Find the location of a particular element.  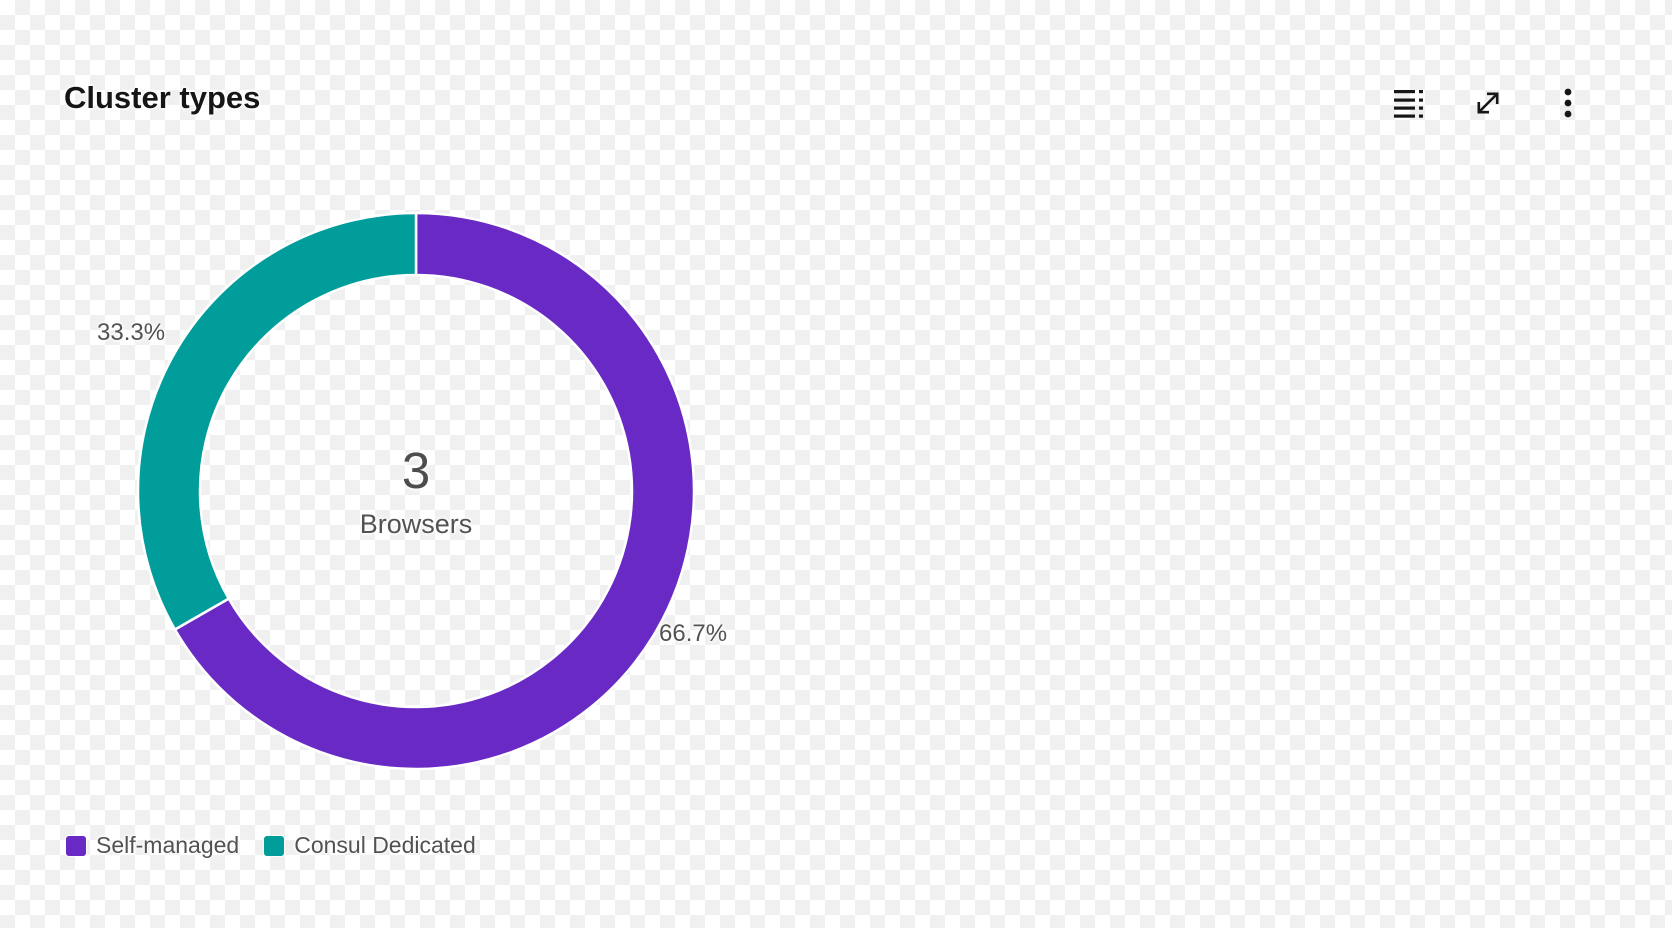

legend-swatch-purple is located at coordinates (76, 845).